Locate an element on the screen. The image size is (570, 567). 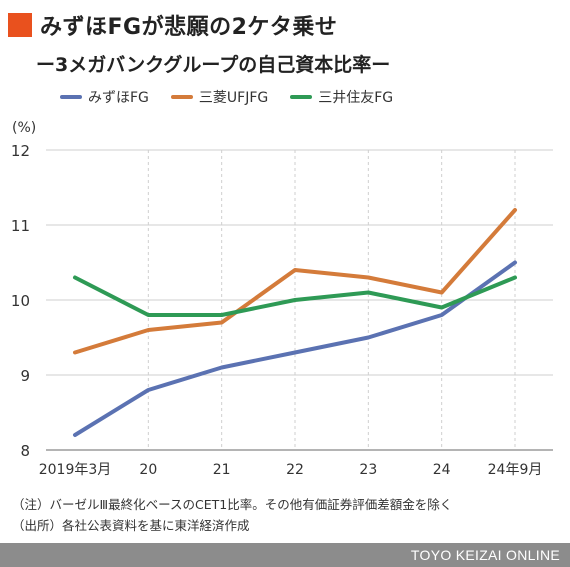
legend-item-mufg: 三菱UFJFG is located at coordinates (219, 97).